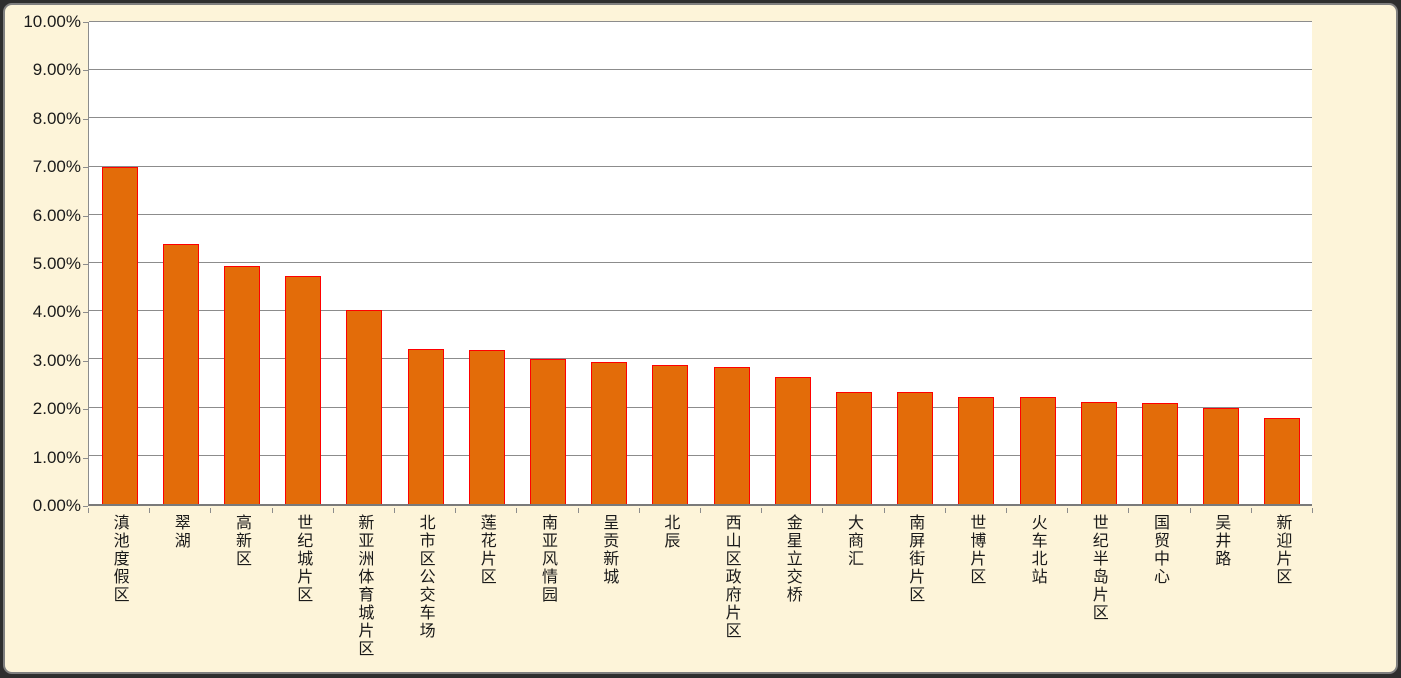 The height and width of the screenshot is (678, 1401). I want to click on x-category-label-text: 北市区公交车场, so click(425, 577).